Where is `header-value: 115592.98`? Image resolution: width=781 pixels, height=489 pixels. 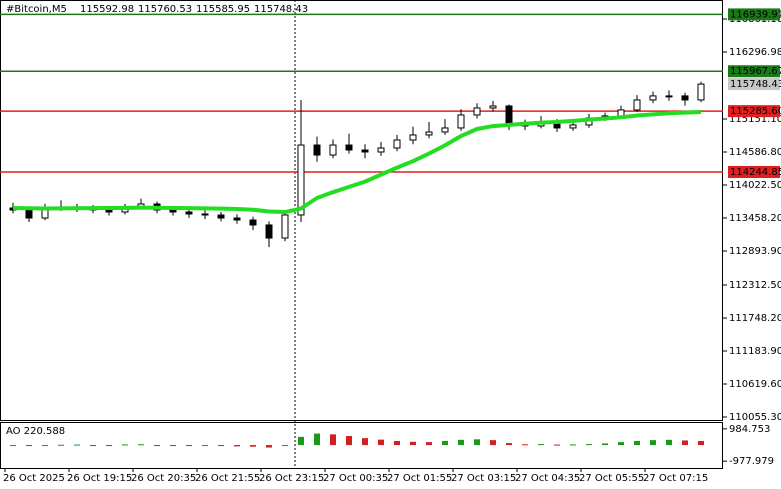
header-value: 115592.98 is located at coordinates (107, 9).